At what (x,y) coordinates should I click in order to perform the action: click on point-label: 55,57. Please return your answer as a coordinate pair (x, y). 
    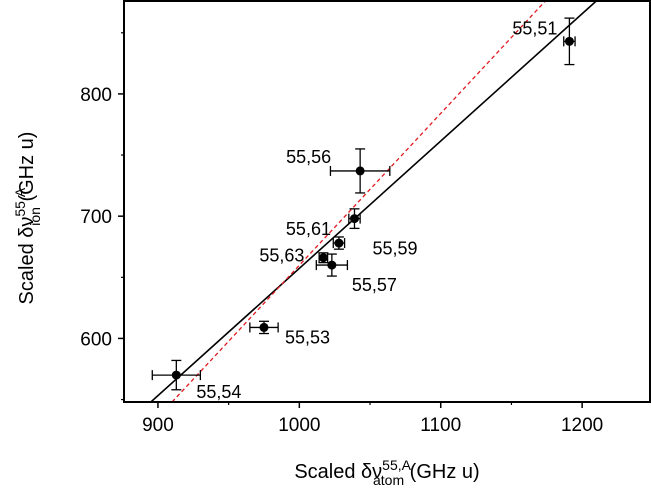
    Looking at the image, I should click on (374, 285).